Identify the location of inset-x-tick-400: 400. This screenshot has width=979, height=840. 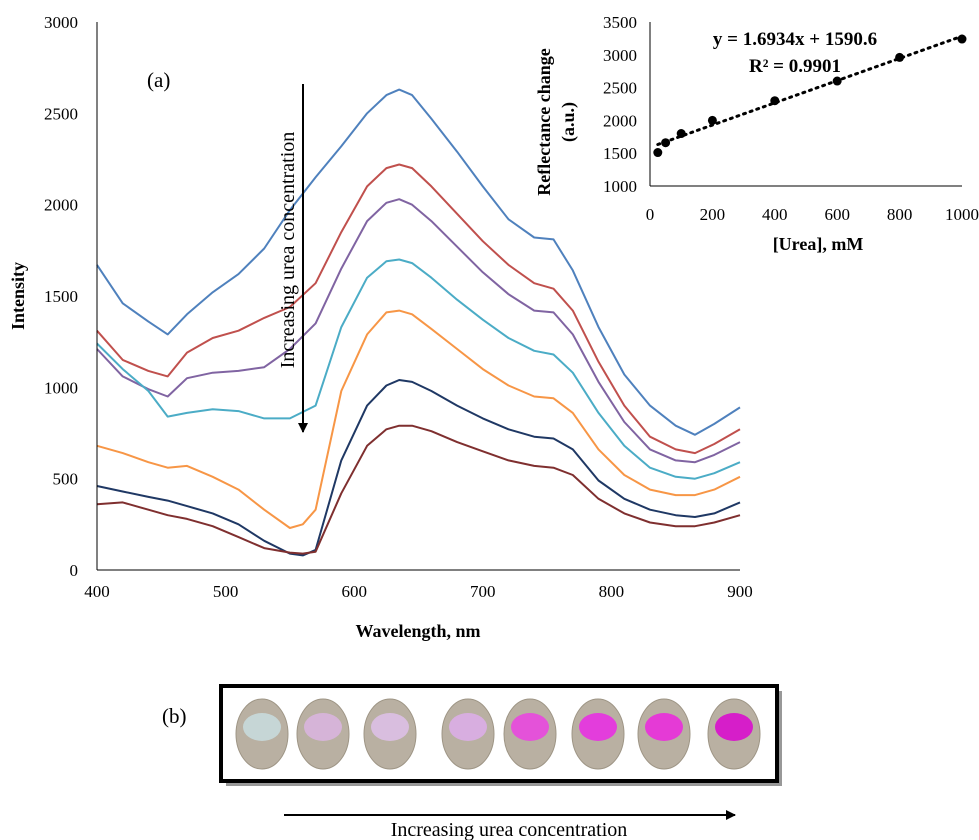
(775, 214).